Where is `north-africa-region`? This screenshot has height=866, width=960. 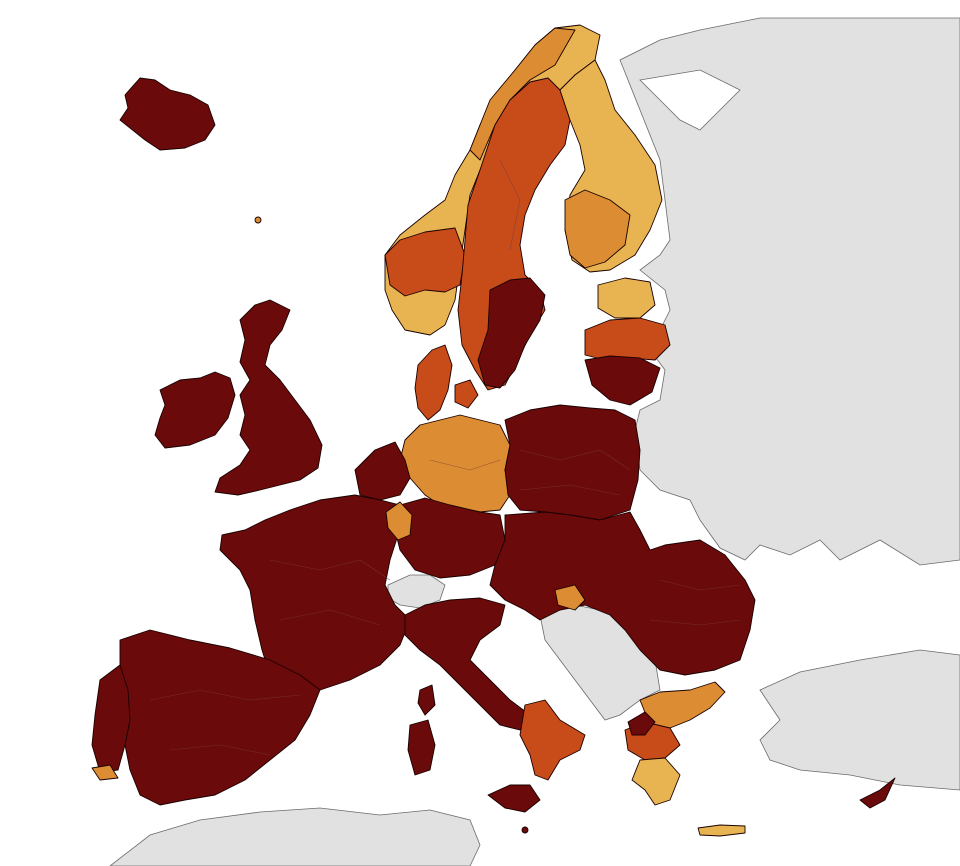 north-africa-region is located at coordinates (295, 836).